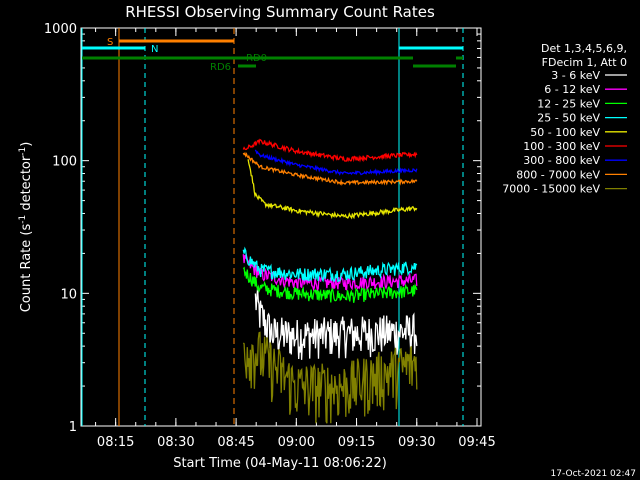  I want to click on timestamp: 17-Oct-2021 02:47, so click(593, 474).